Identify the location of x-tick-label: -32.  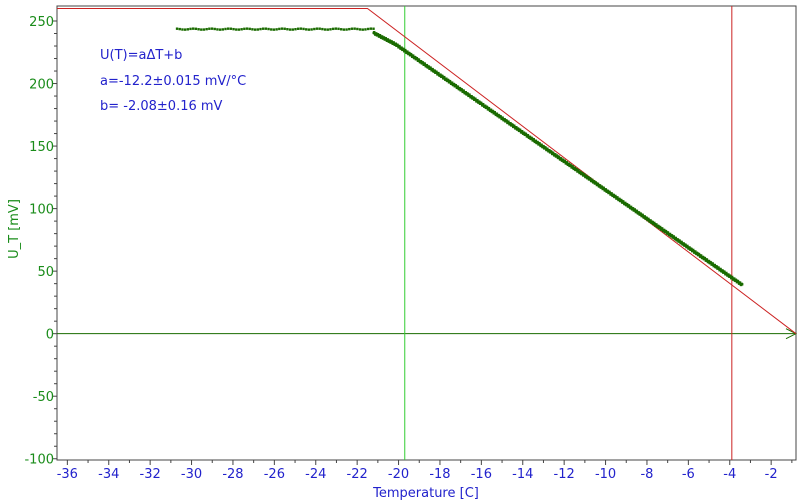
(150, 474).